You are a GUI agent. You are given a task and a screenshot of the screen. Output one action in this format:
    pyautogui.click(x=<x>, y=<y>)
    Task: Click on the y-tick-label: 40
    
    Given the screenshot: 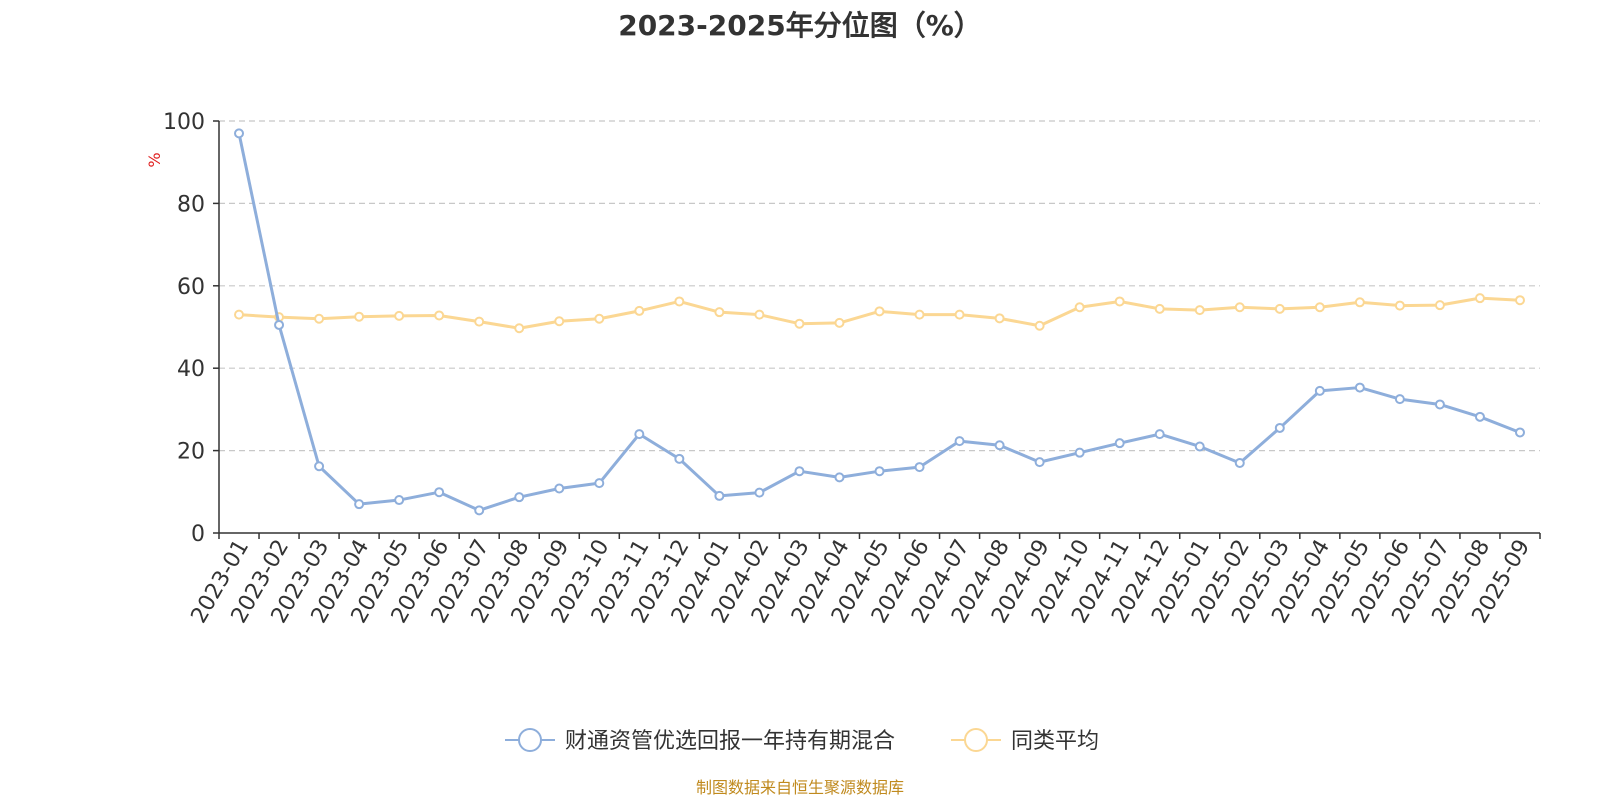 What is the action you would take?
    pyautogui.click(x=191, y=369)
    